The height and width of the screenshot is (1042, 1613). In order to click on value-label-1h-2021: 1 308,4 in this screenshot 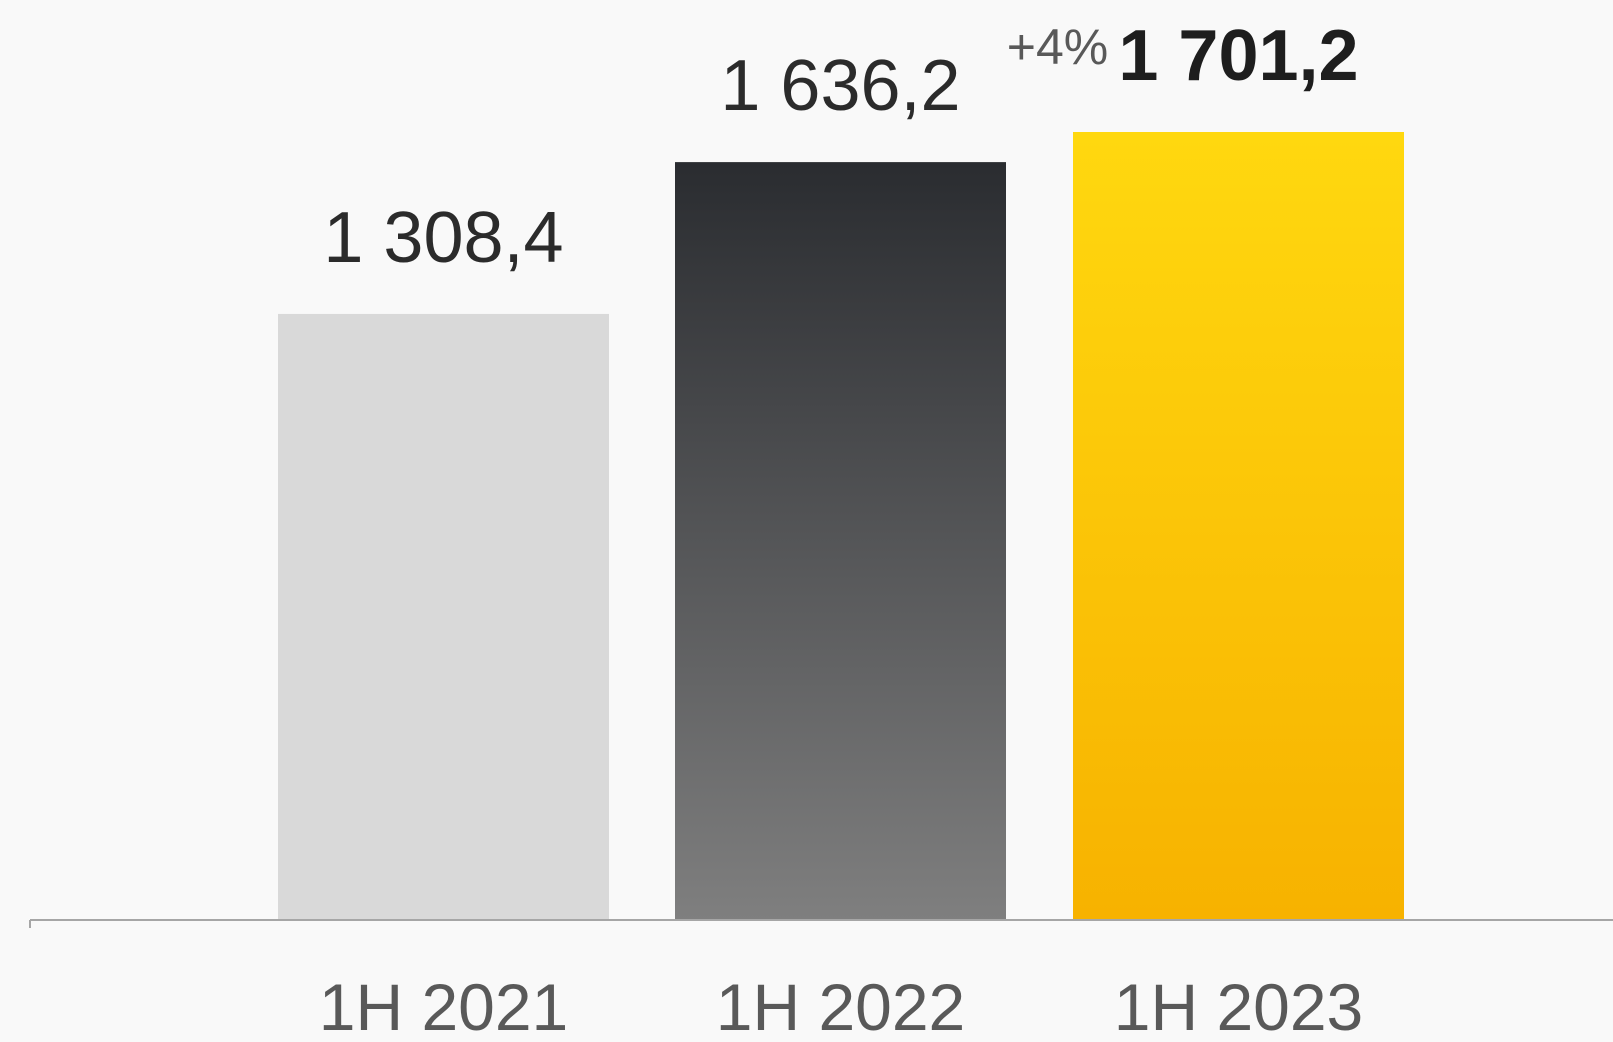, I will do `click(443, 238)`.